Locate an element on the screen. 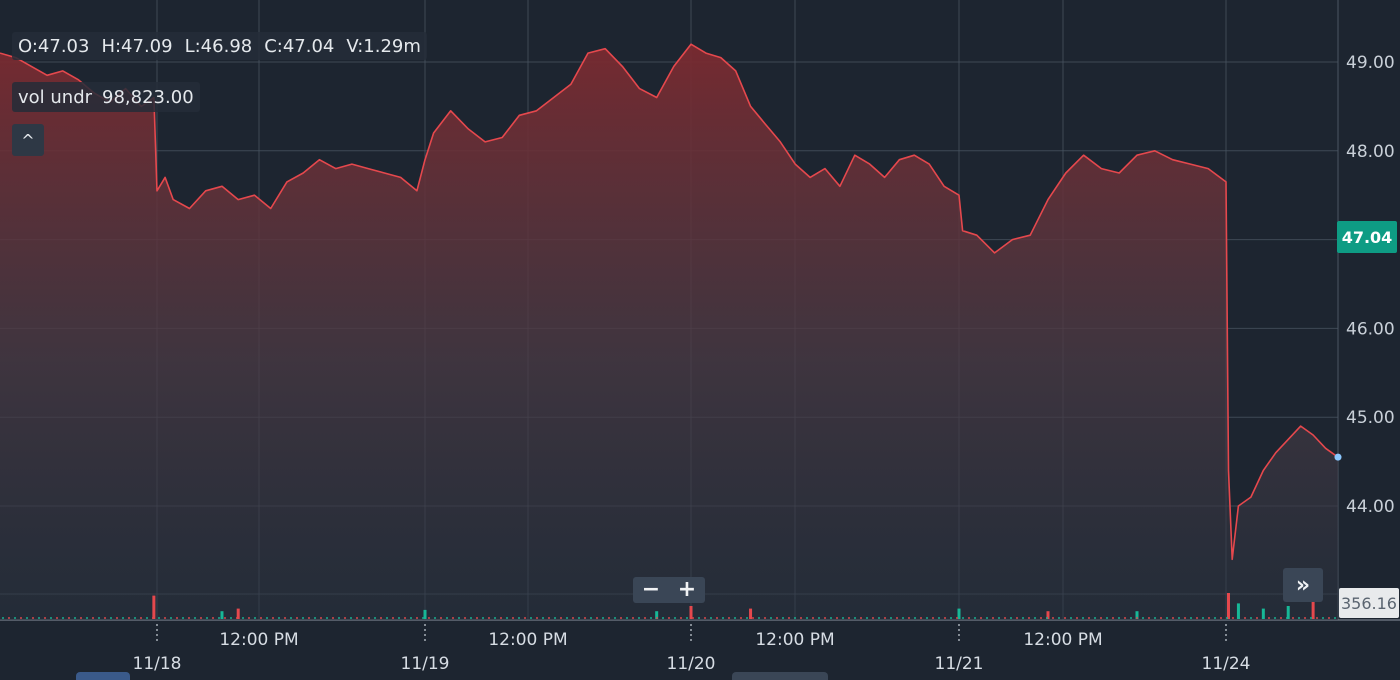 This screenshot has width=1400, height=680. low-value: L:46.98 is located at coordinates (218, 46).